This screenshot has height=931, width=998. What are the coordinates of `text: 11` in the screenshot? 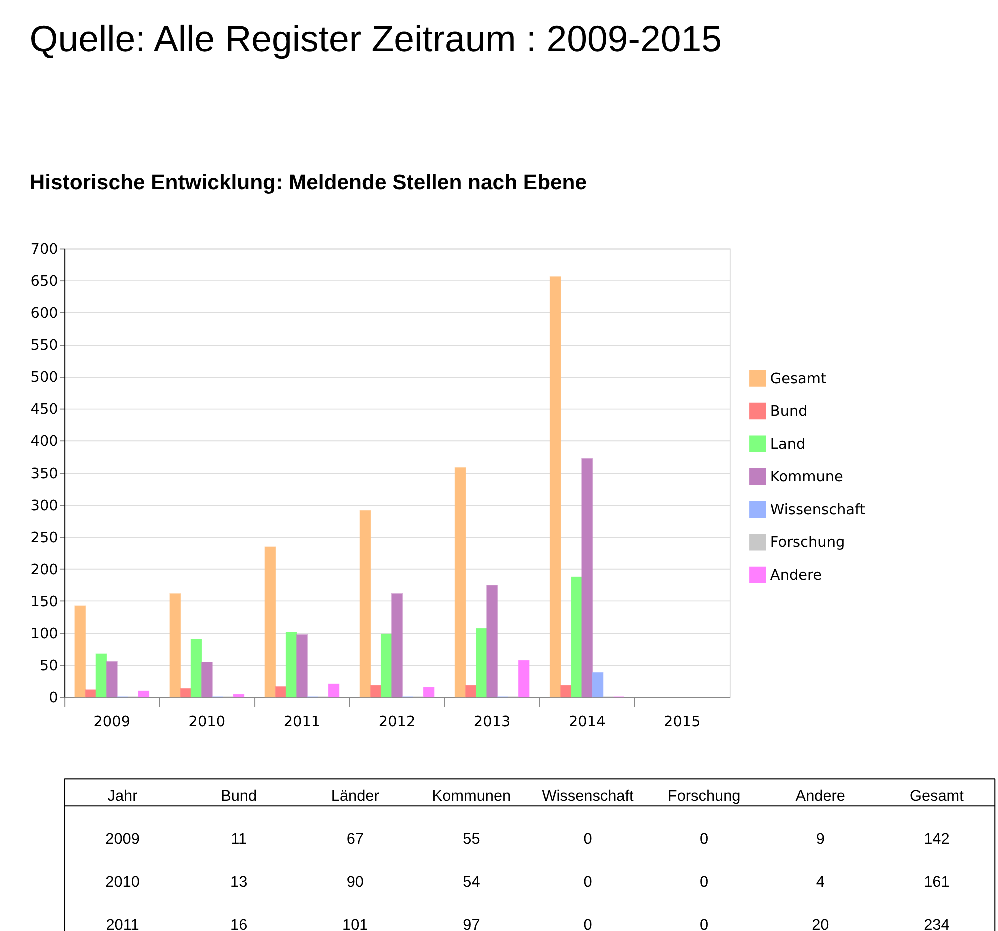 It's located at (239, 839).